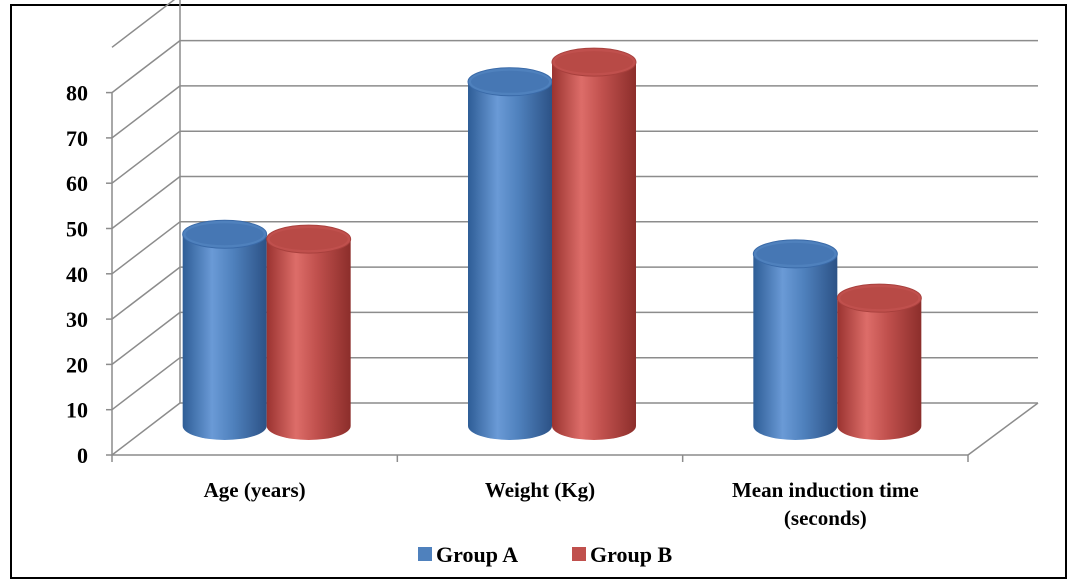  I want to click on x-tick-label: (seconds), so click(825, 518).